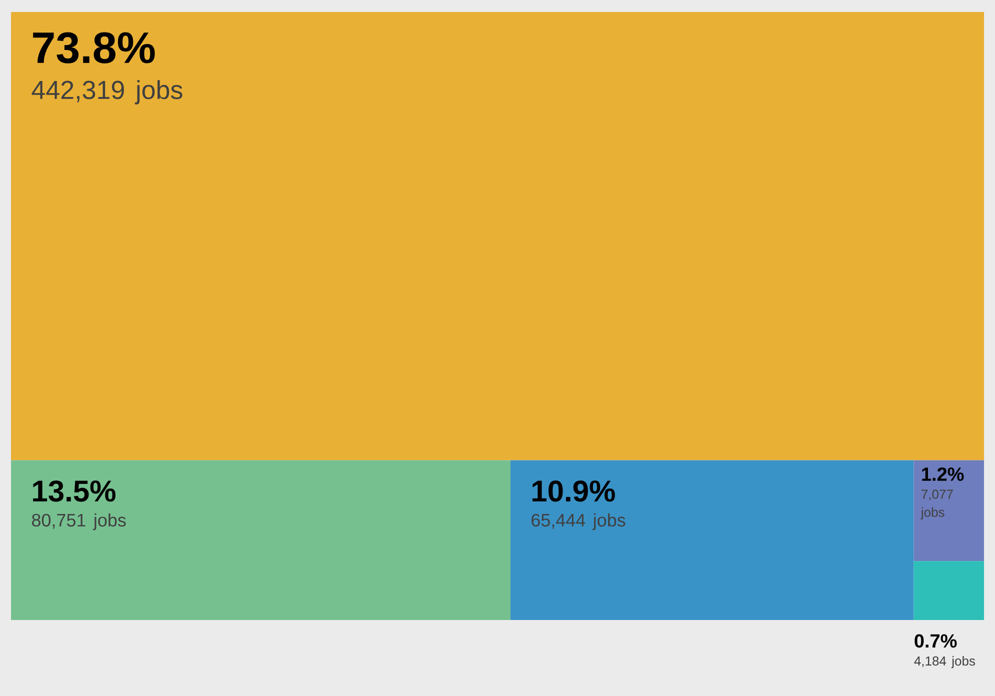 This screenshot has height=696, width=995. Describe the element at coordinates (935, 641) in the screenshot. I see `data-label: 0.7%` at that location.